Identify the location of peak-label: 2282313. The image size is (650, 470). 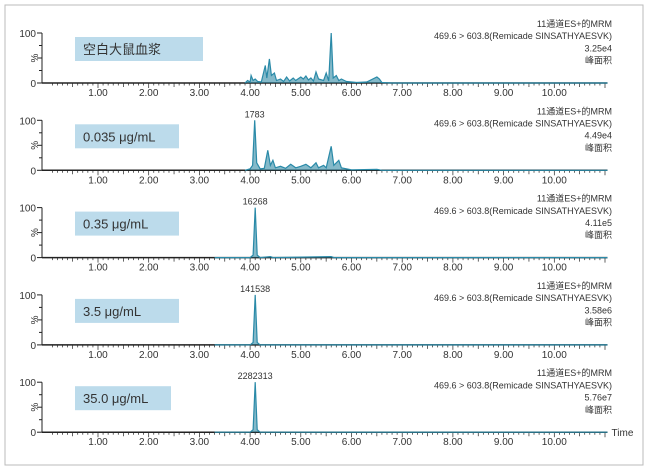
(255, 376).